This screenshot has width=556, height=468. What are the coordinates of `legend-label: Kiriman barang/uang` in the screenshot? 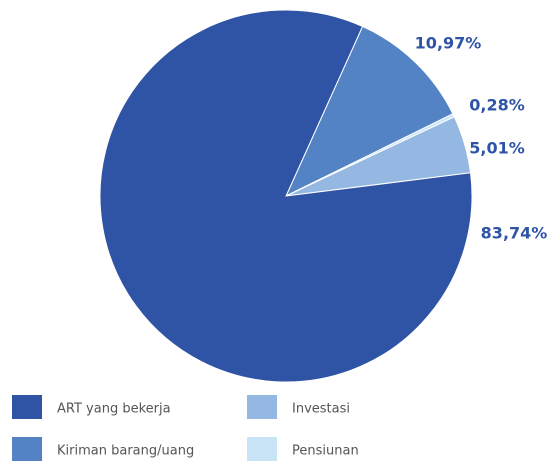 It's located at (125, 451).